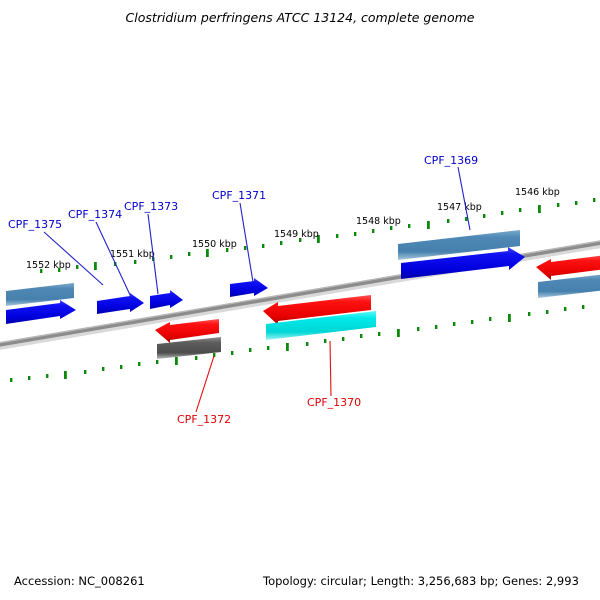 The width and height of the screenshot is (600, 600). Describe the element at coordinates (378, 221) in the screenshot. I see `tick-label: 1548 kbp` at that location.